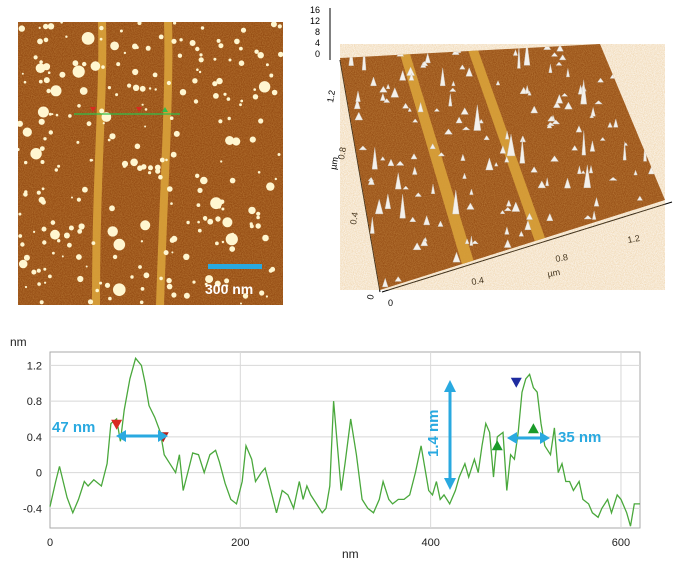 Image resolution: width=700 pixels, height=568 pixels. What do you see at coordinates (370, 297) in the screenshot?
I see `y-origin-label: 0` at bounding box center [370, 297].